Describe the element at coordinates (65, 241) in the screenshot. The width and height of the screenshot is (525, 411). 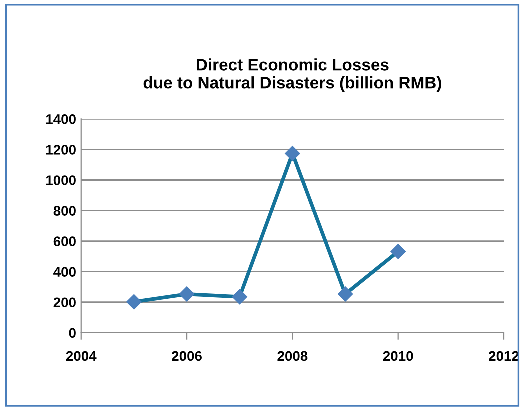
I see `y-tick-label: 600` at that location.